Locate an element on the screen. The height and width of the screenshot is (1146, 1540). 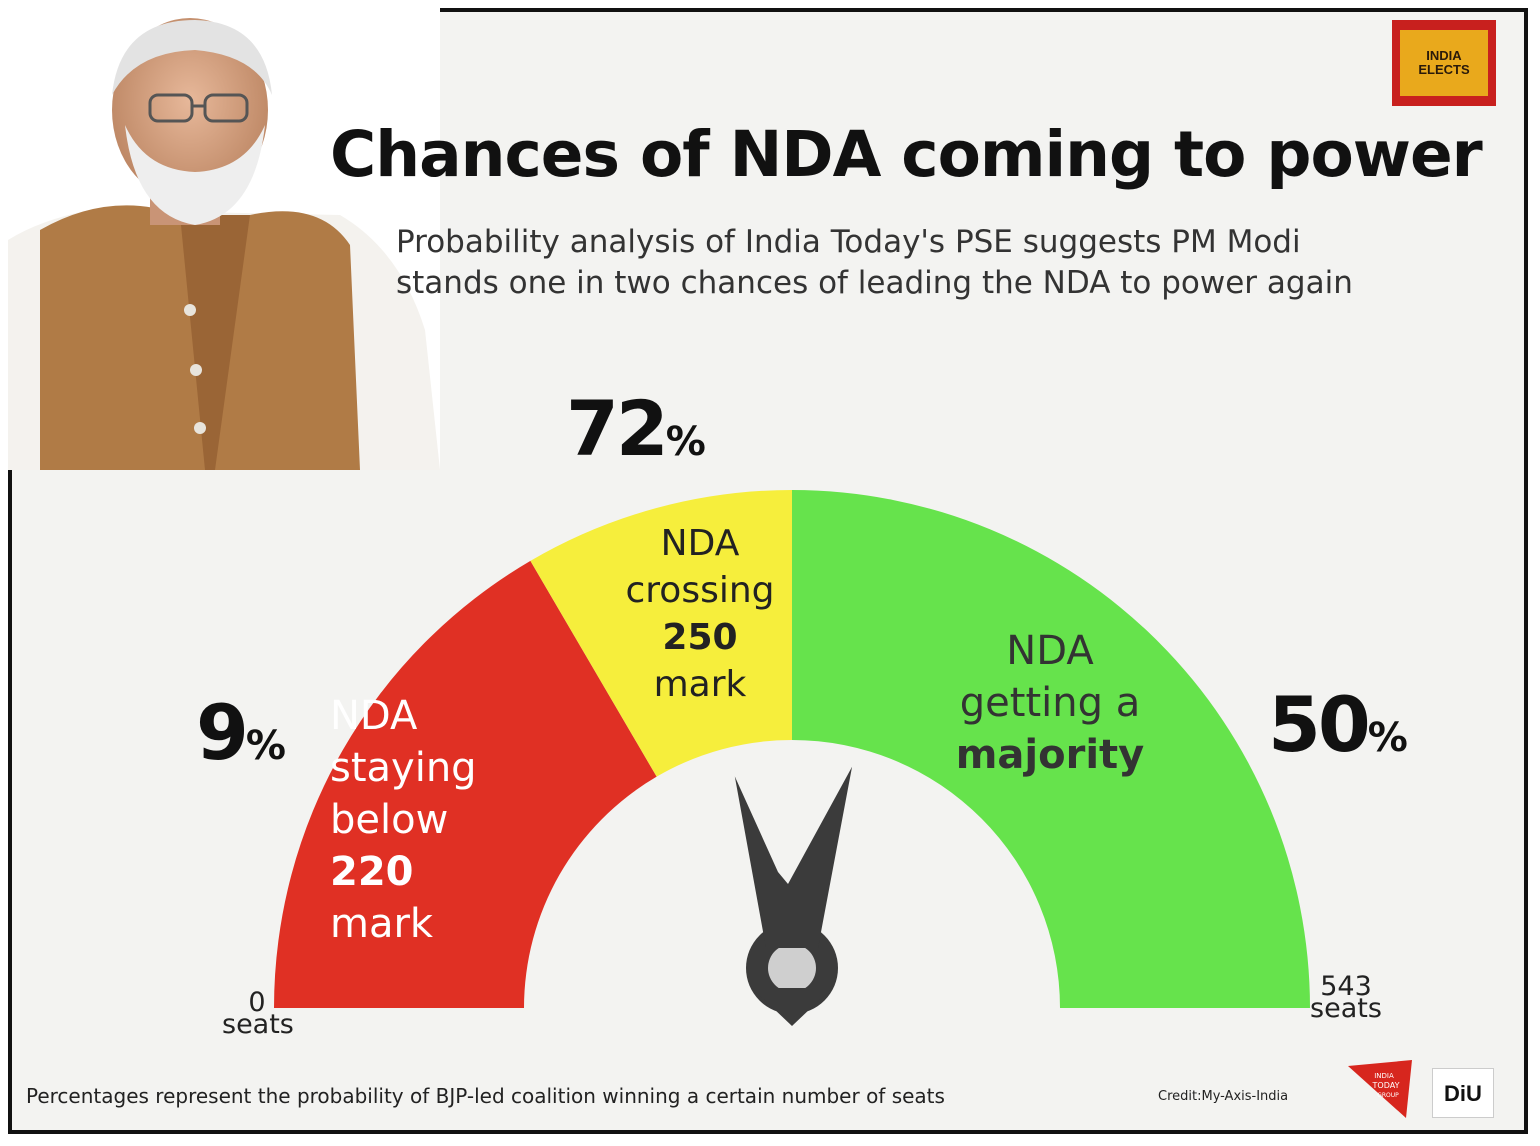
axis-min-label: 0 seats is located at coordinates (258, 1013).